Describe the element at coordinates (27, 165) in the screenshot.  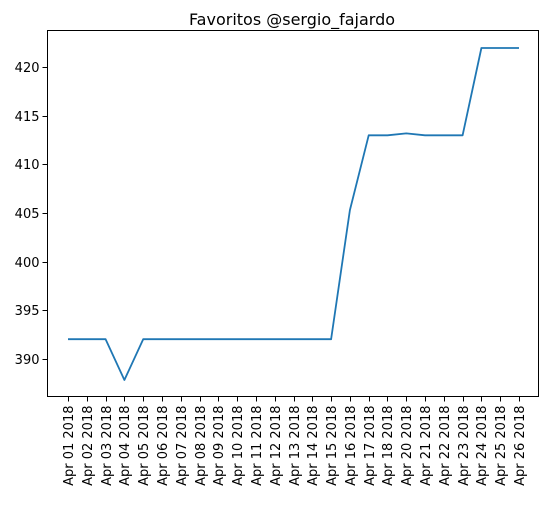
I see `y-tick-label: 410` at that location.